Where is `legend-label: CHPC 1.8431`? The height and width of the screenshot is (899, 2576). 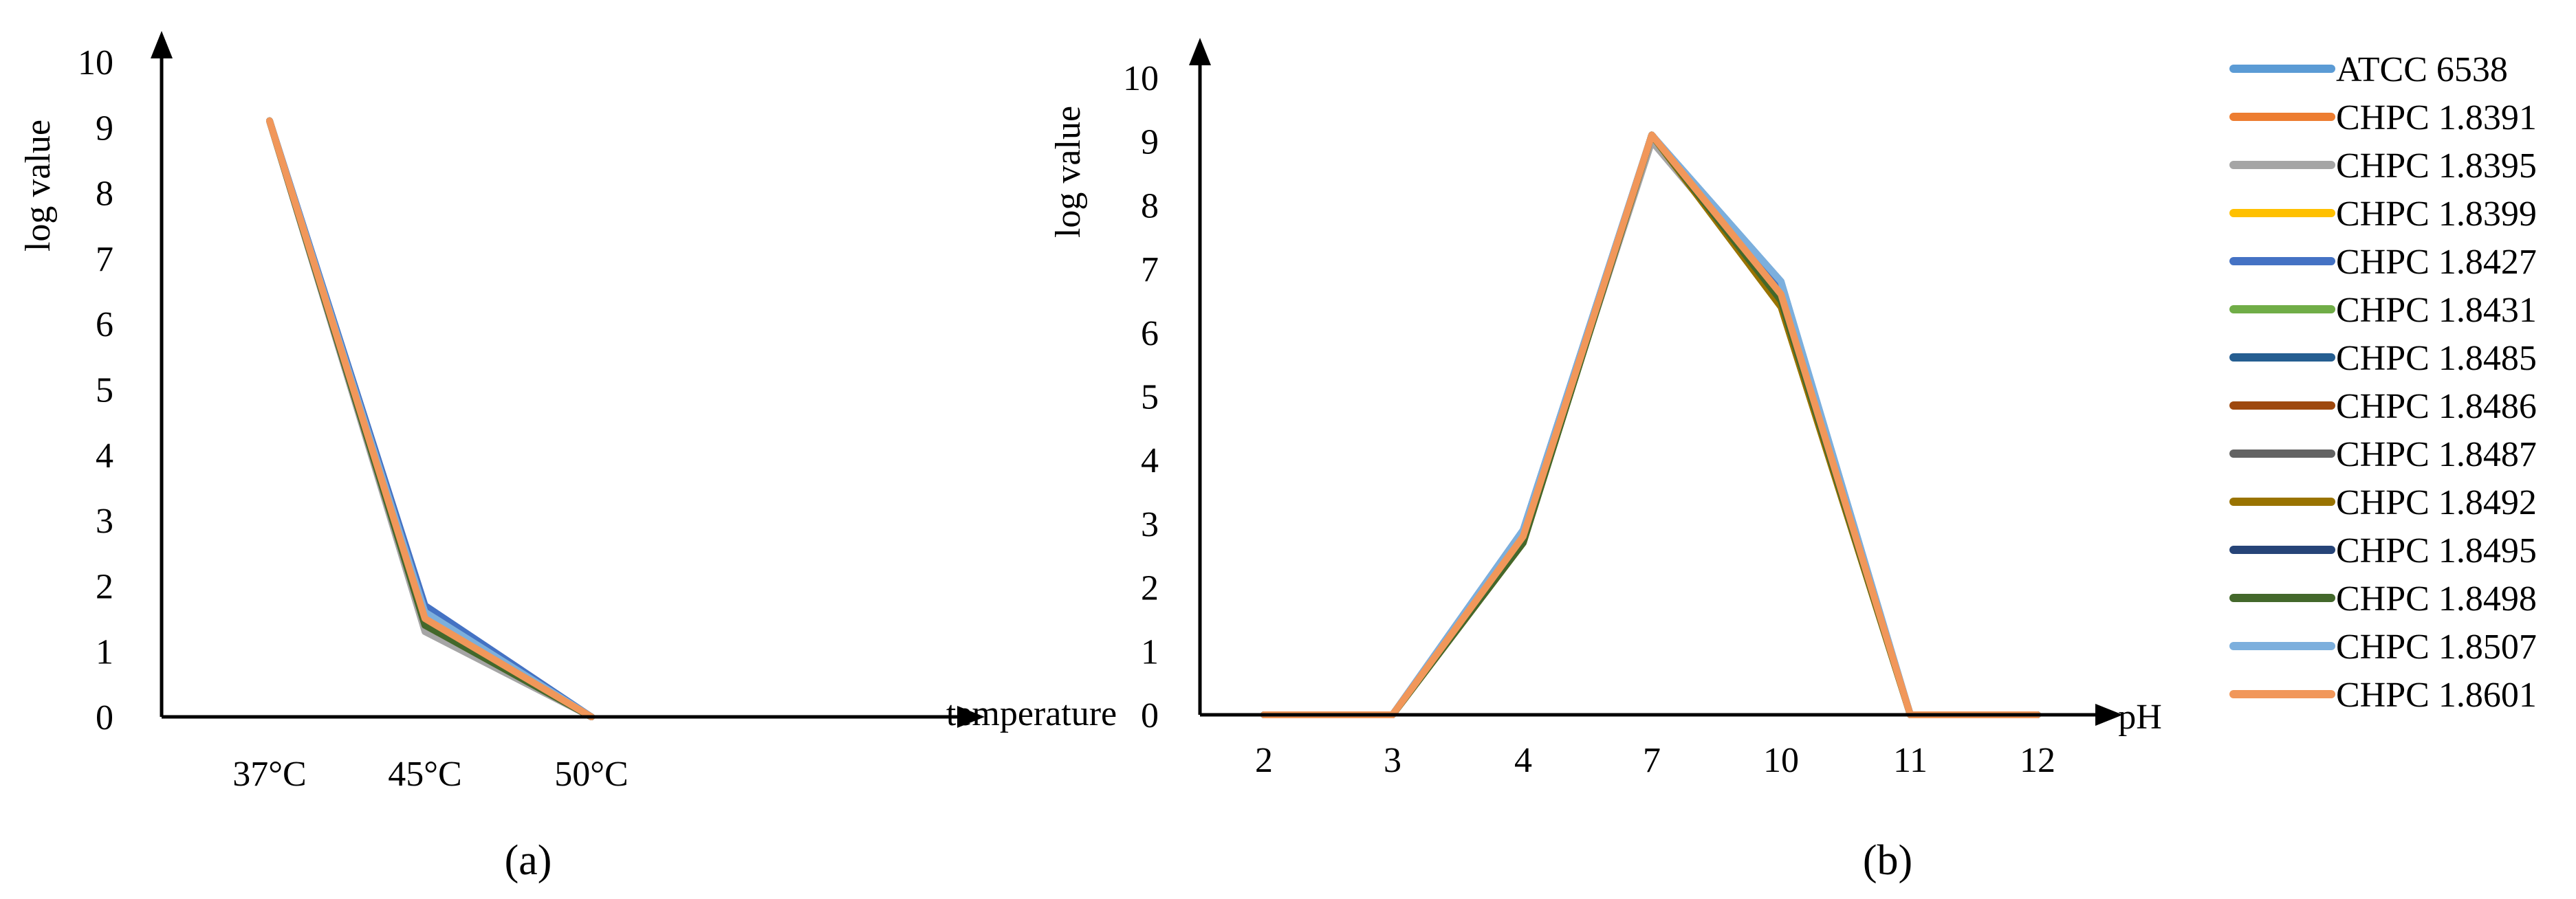 legend-label: CHPC 1.8431 is located at coordinates (2436, 310).